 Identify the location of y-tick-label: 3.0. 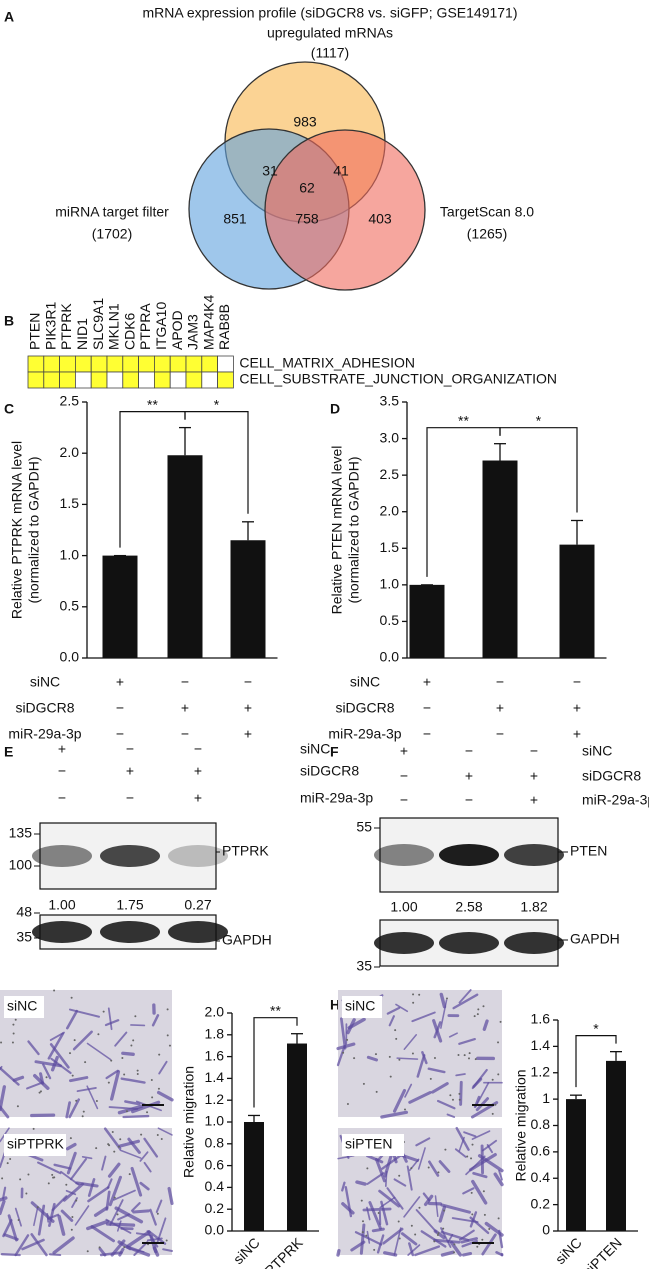
(390, 437).